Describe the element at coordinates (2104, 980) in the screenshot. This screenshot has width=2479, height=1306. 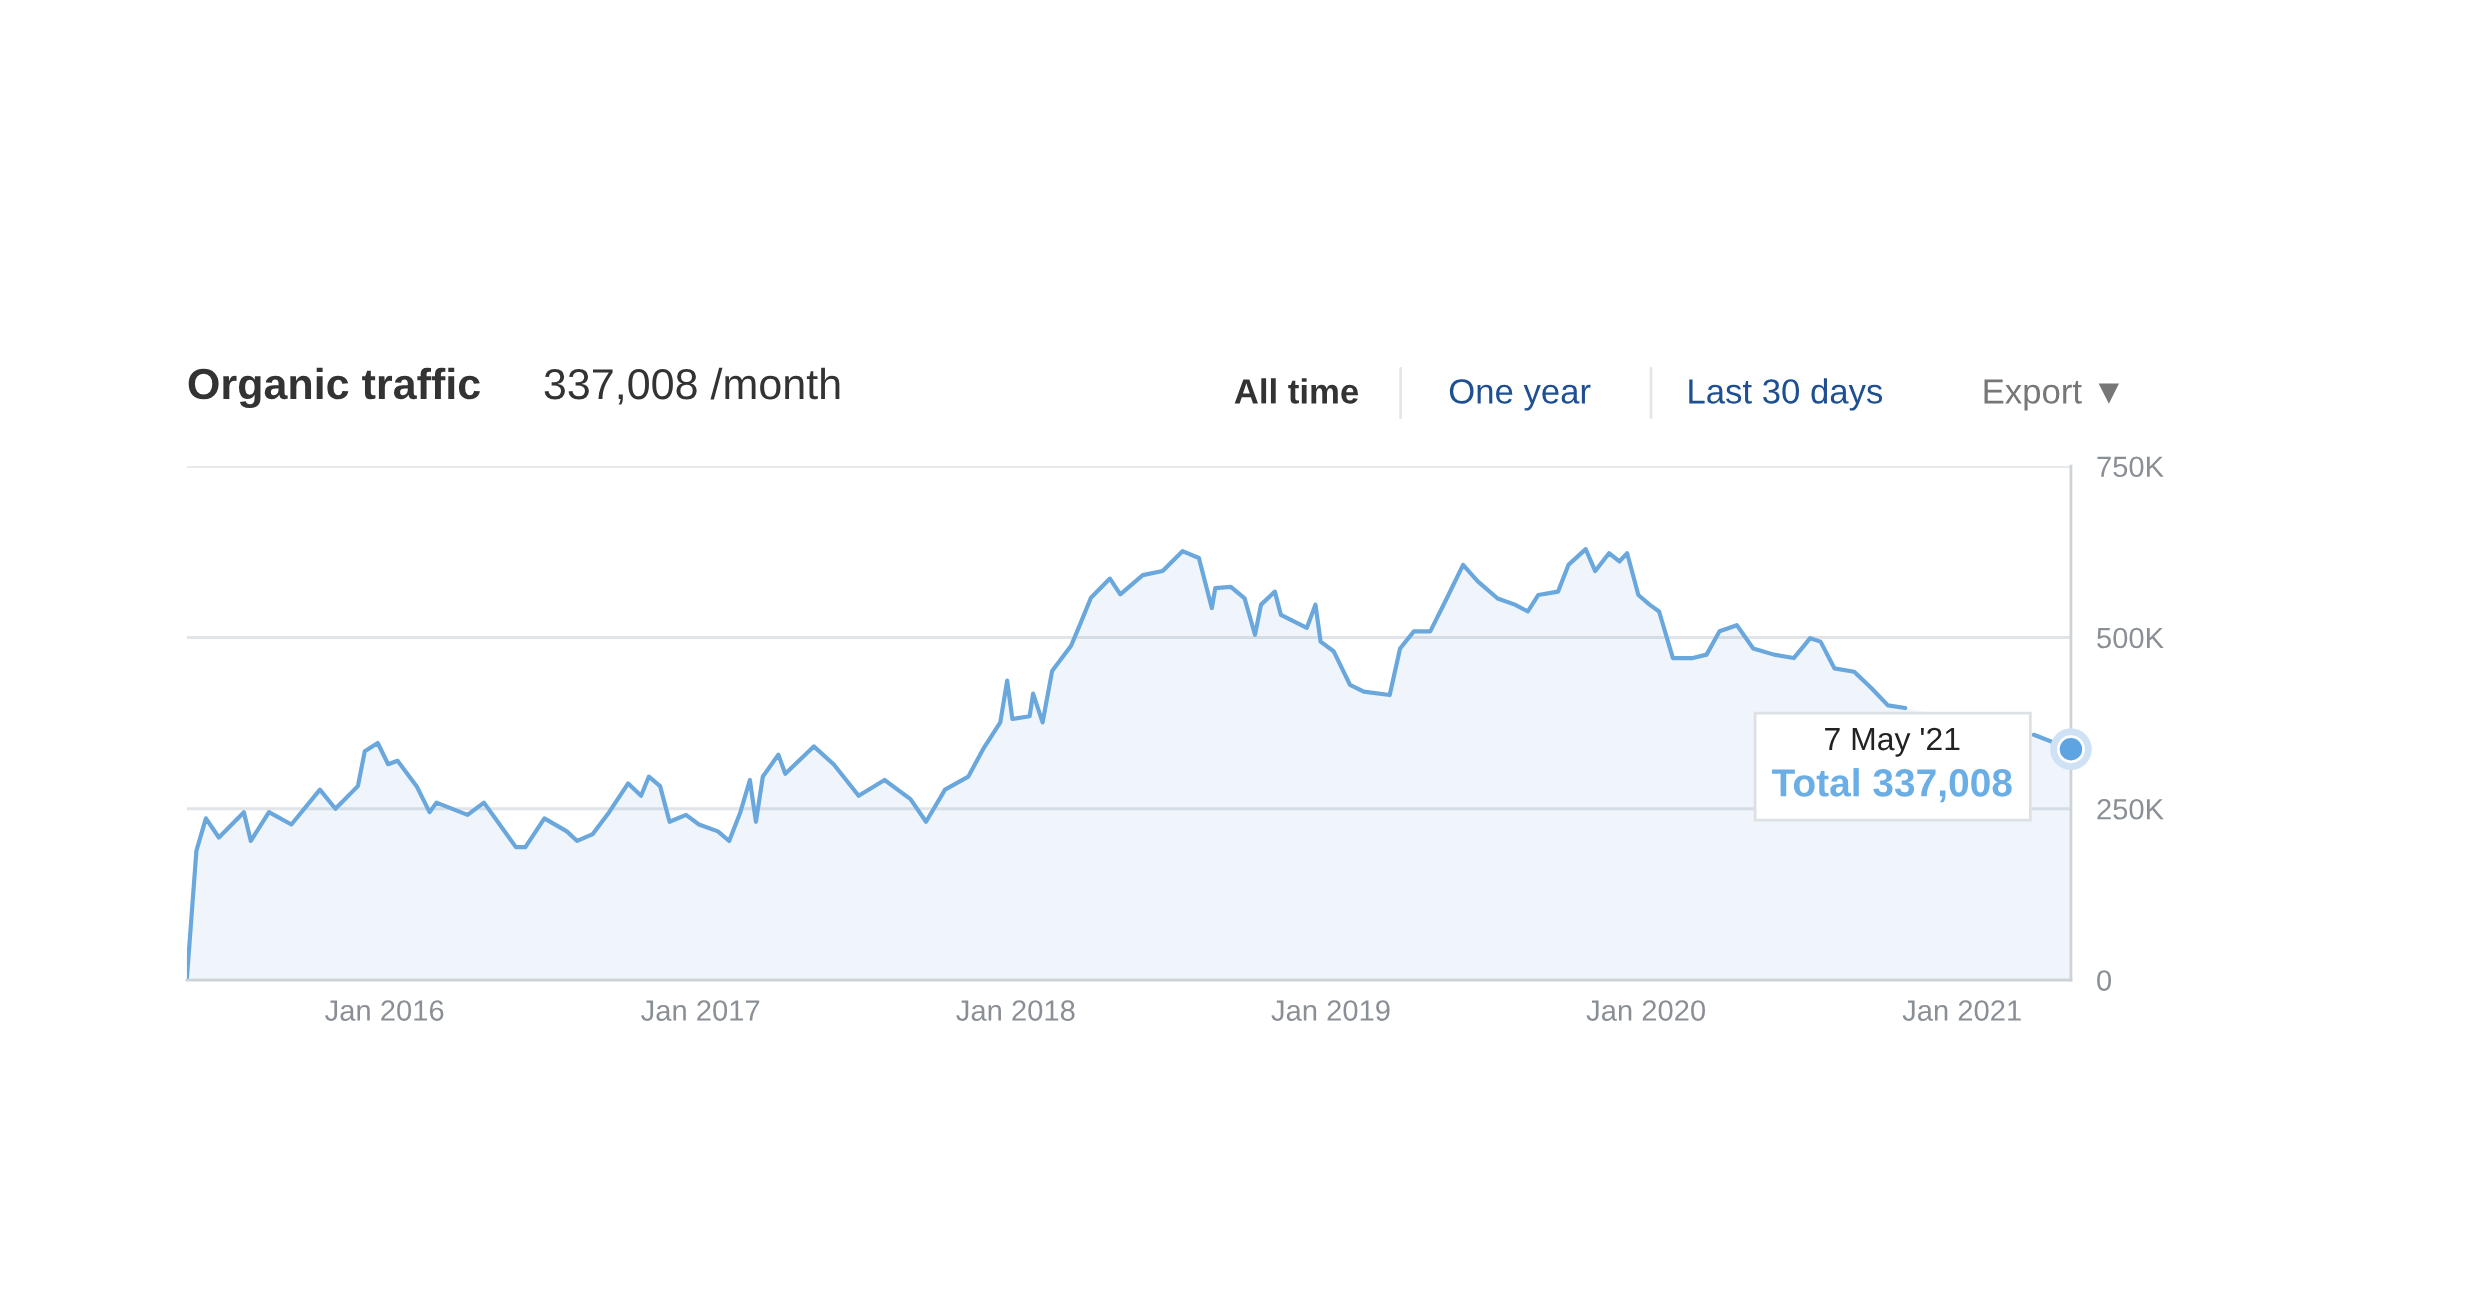
I see `y-tick-label: 0` at that location.